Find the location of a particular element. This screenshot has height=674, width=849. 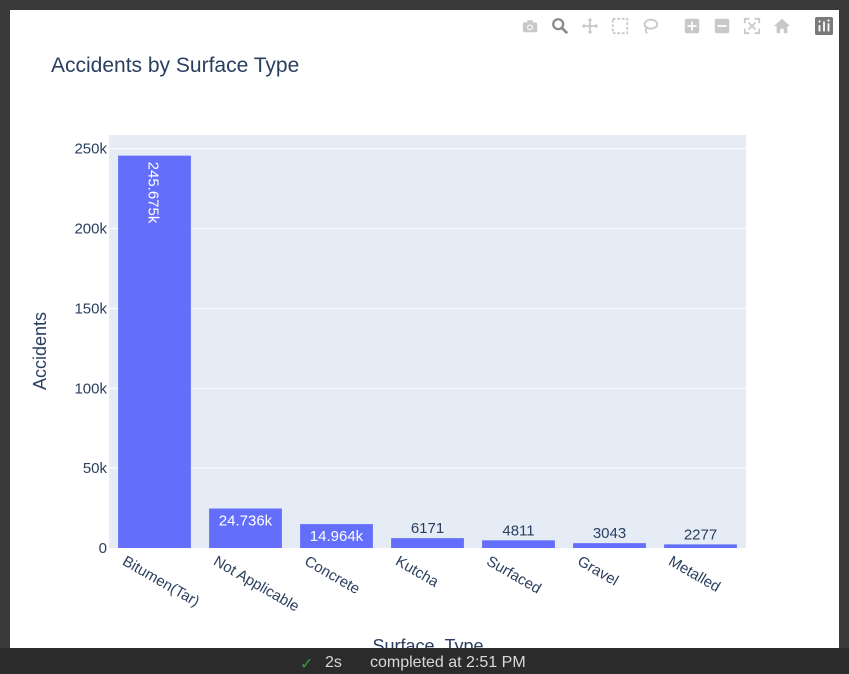

x-tick-label: Concrete is located at coordinates (332, 575).